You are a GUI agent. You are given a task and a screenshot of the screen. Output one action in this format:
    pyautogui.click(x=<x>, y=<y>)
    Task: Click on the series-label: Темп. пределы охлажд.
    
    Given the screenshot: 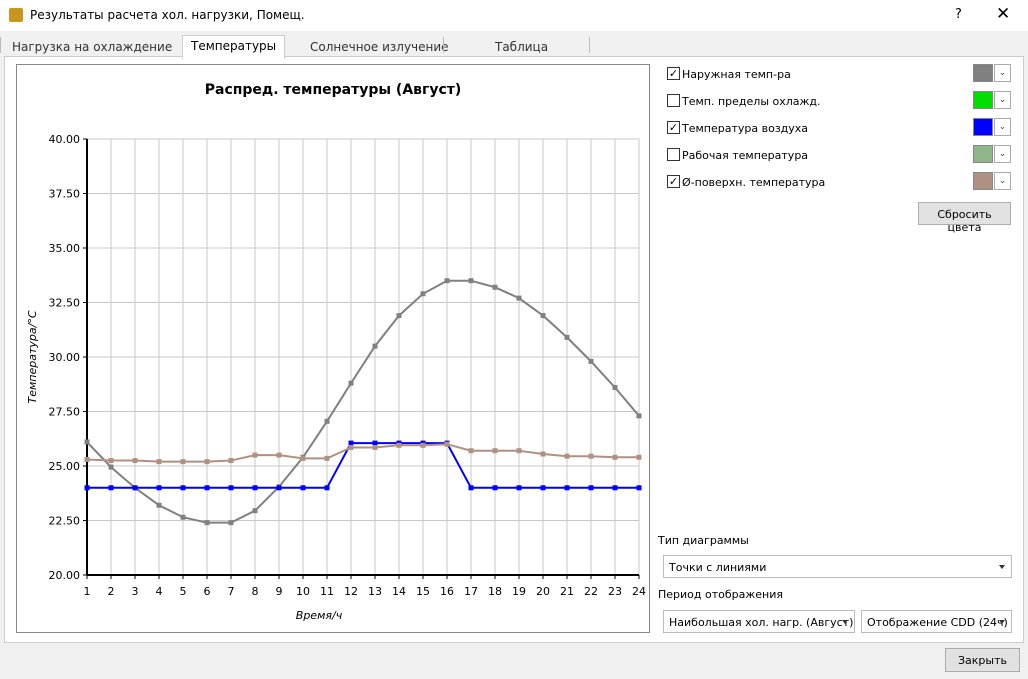 What is the action you would take?
    pyautogui.click(x=751, y=101)
    